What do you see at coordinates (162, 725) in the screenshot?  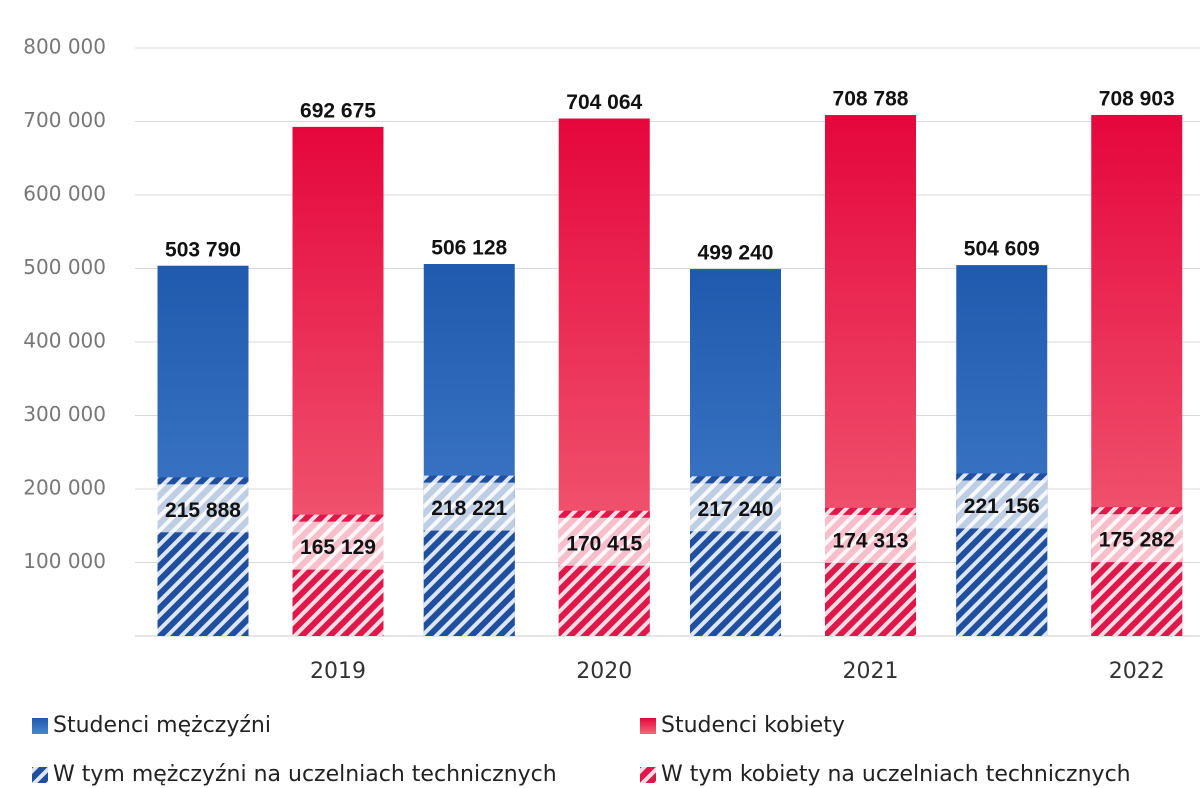 I see `legend-label: Studenci mężczyźni` at bounding box center [162, 725].